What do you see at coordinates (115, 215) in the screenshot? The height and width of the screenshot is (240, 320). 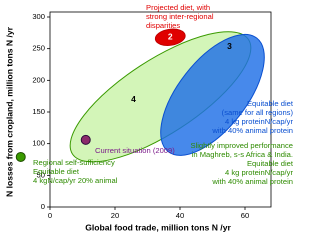 I see `x-tick-label: 20` at bounding box center [115, 215].